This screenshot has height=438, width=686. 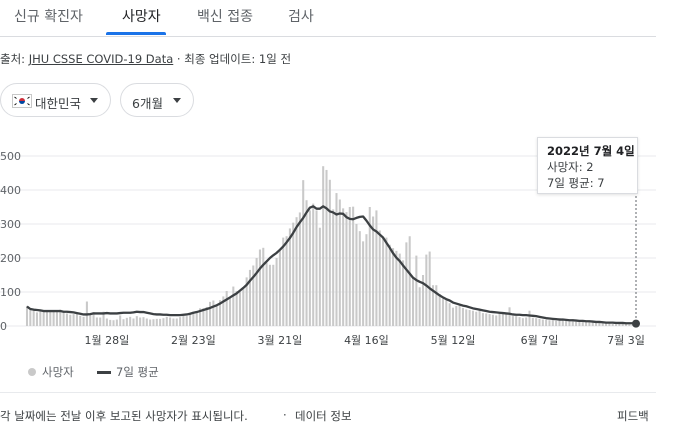 I want to click on y-tick-label: 200, so click(x=10, y=258).